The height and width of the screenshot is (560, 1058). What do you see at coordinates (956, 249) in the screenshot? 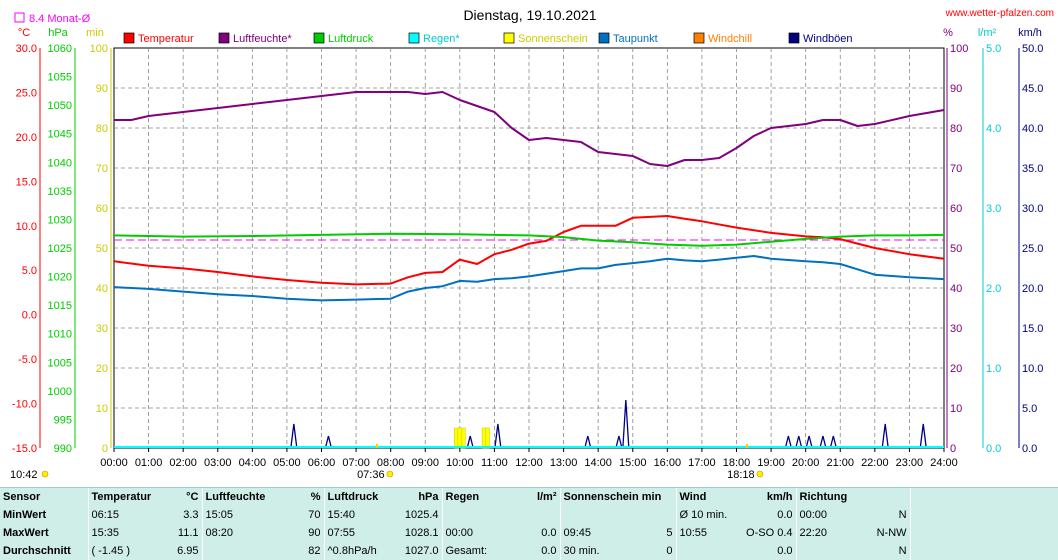
I see `humidity-tick-label: 50` at bounding box center [956, 249].